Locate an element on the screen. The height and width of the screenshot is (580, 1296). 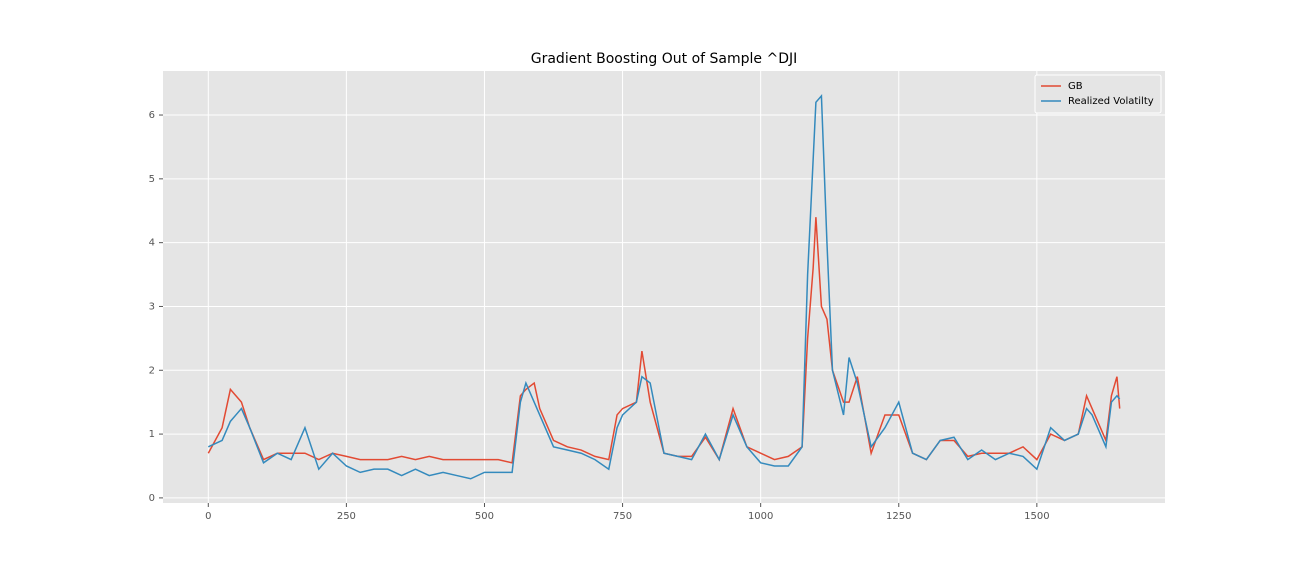
x-tick-label: 500 is located at coordinates (484, 516).